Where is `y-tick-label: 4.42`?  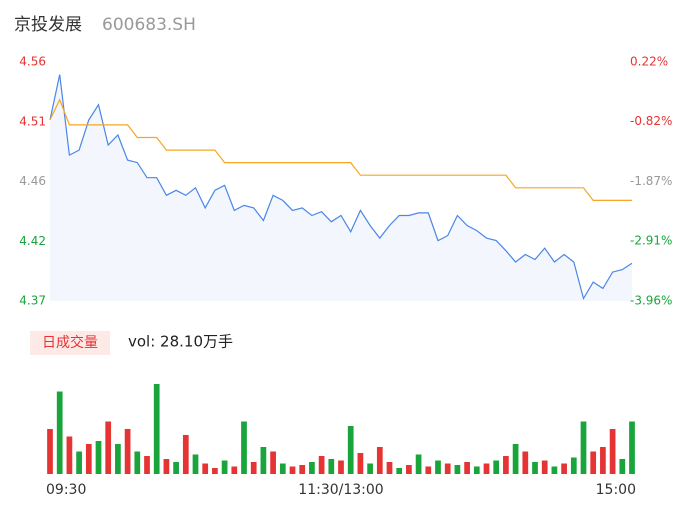
y-tick-label: 4.42 is located at coordinates (32, 241).